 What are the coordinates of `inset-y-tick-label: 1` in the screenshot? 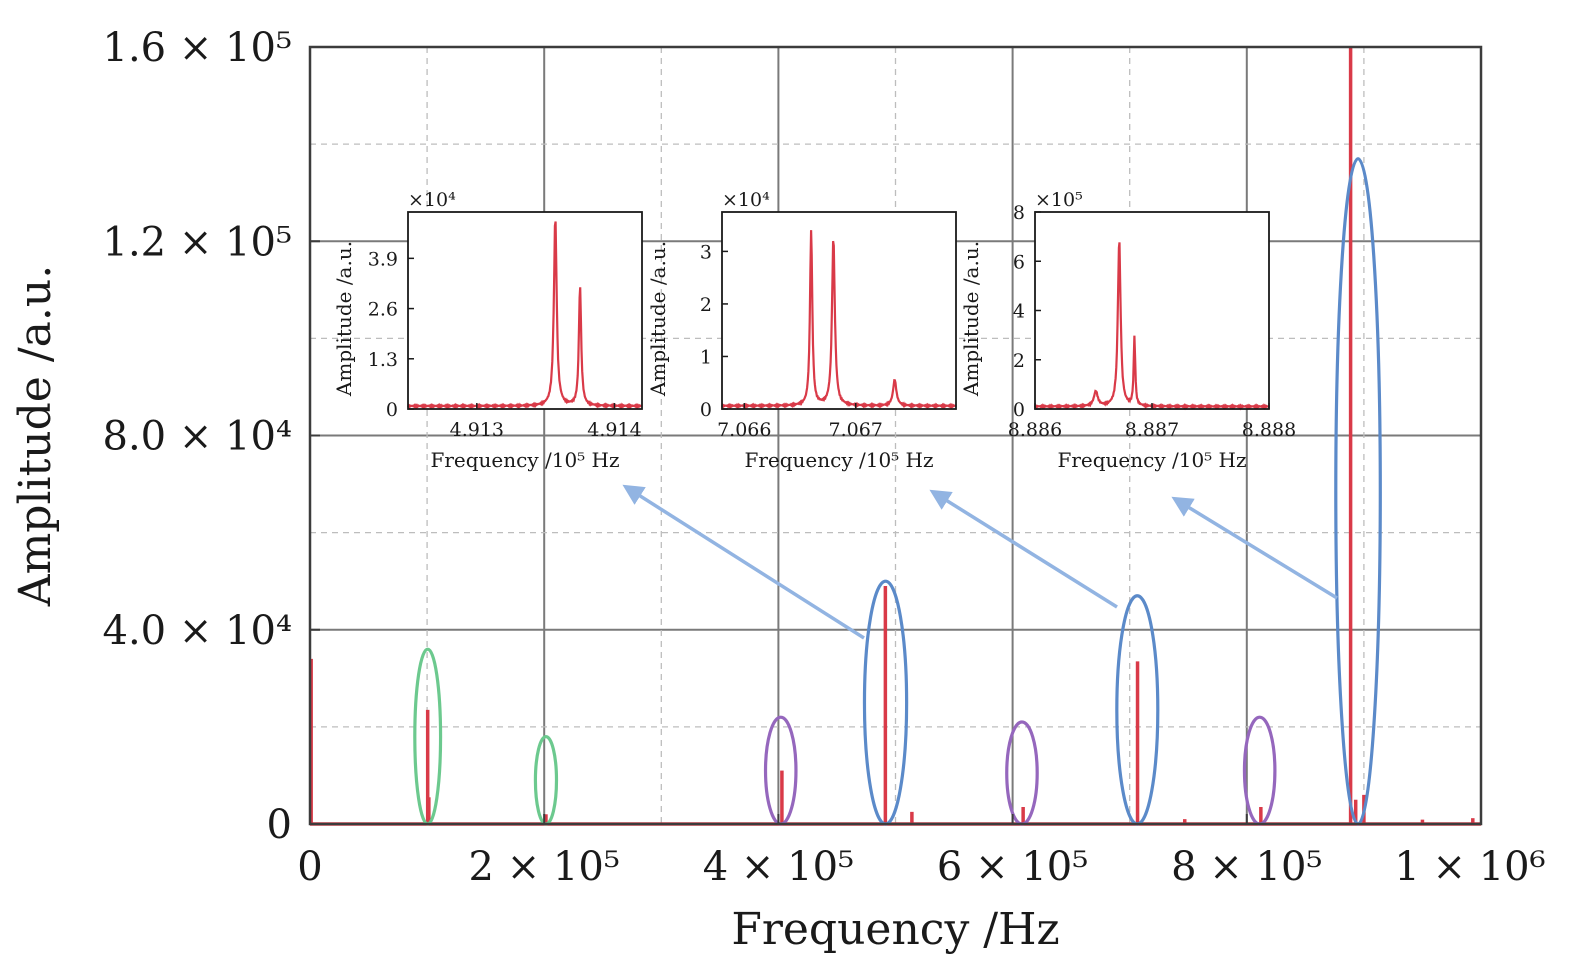 It's located at (706, 357).